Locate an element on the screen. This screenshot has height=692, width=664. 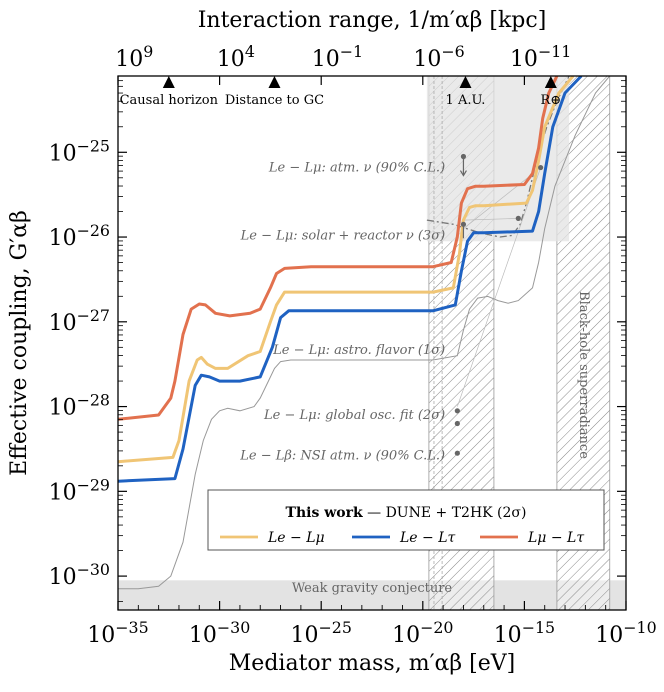
weak-gravity-label: Weak gravity conjecture is located at coordinates (372, 588).